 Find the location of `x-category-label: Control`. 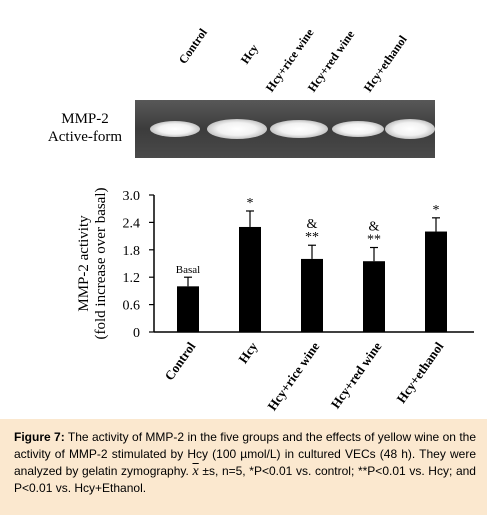

x-category-label: Control is located at coordinates (179, 361).